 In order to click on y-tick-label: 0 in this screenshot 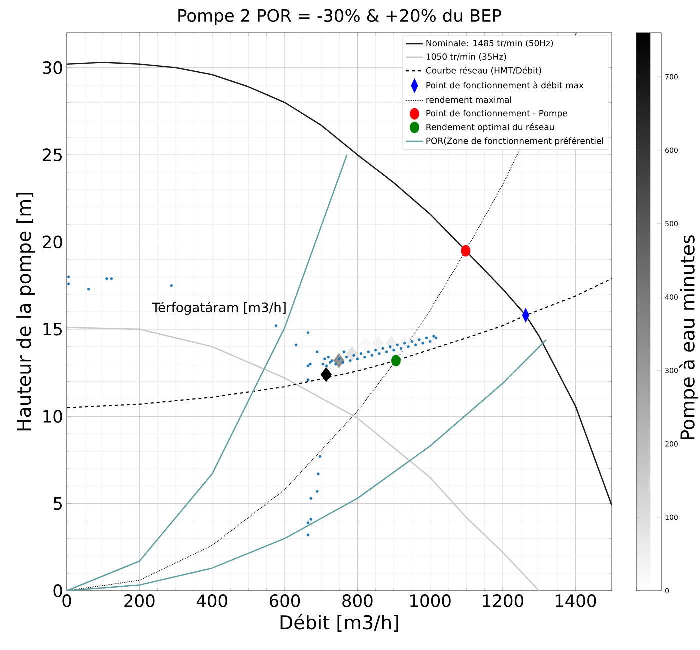, I will do `click(58, 591)`.